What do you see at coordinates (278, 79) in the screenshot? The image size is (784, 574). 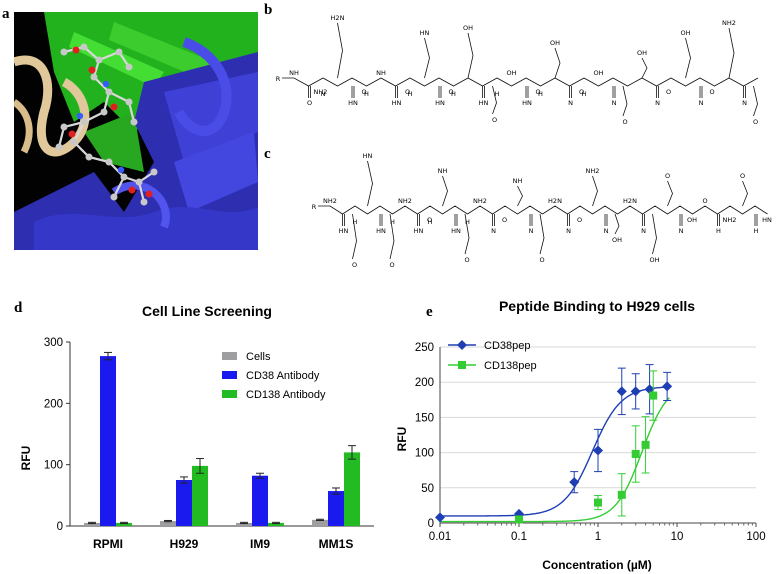 I see `r-group-label: R` at bounding box center [278, 79].